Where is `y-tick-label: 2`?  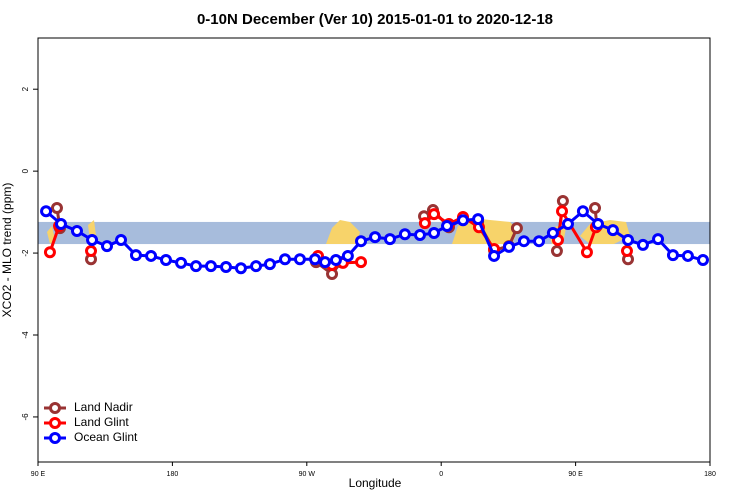
y-tick-label: 2 is located at coordinates (25, 88).